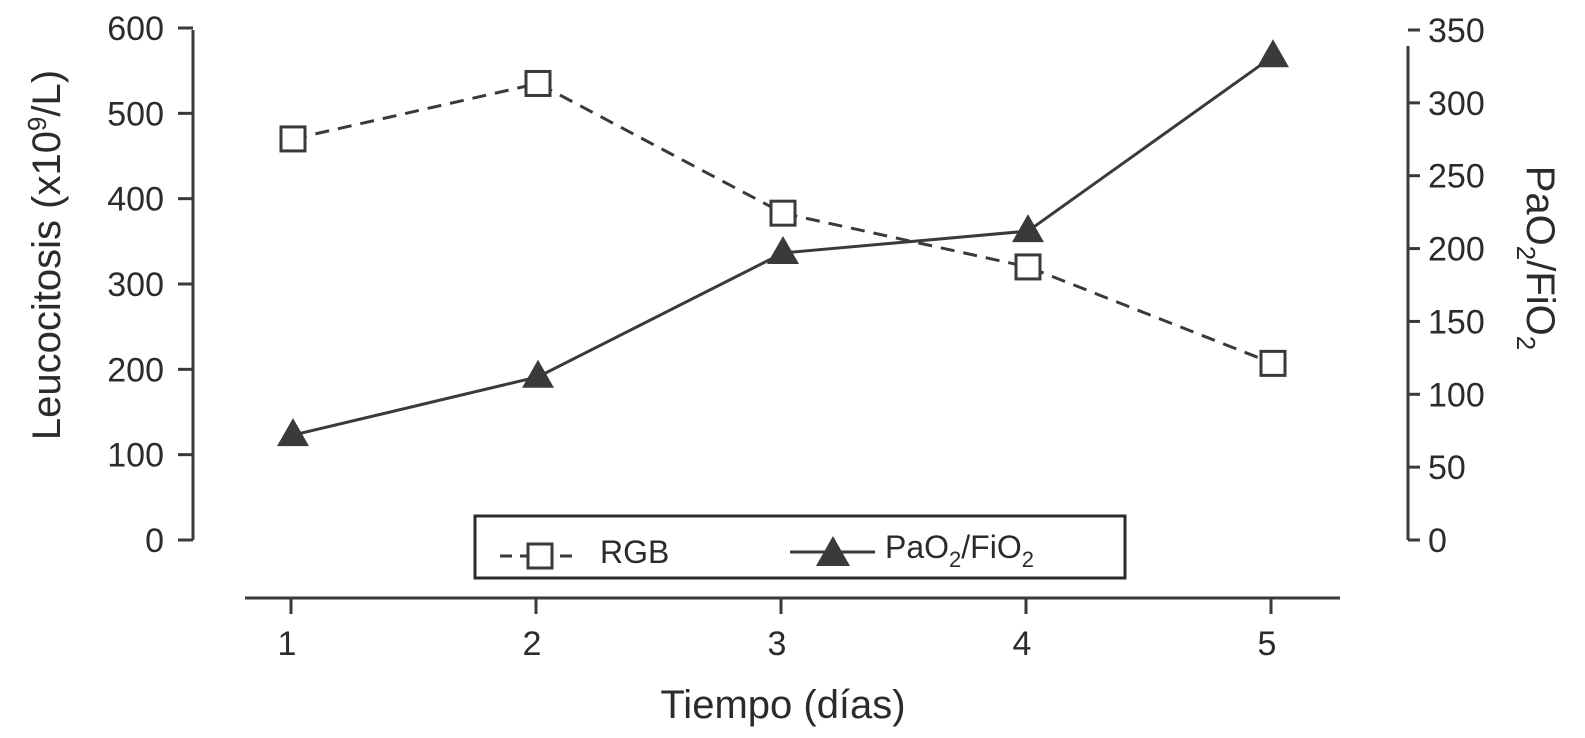 Image resolution: width=1585 pixels, height=738 pixels. Describe the element at coordinates (1456, 31) in the screenshot. I see `y-right-tick-label: 350` at that location.